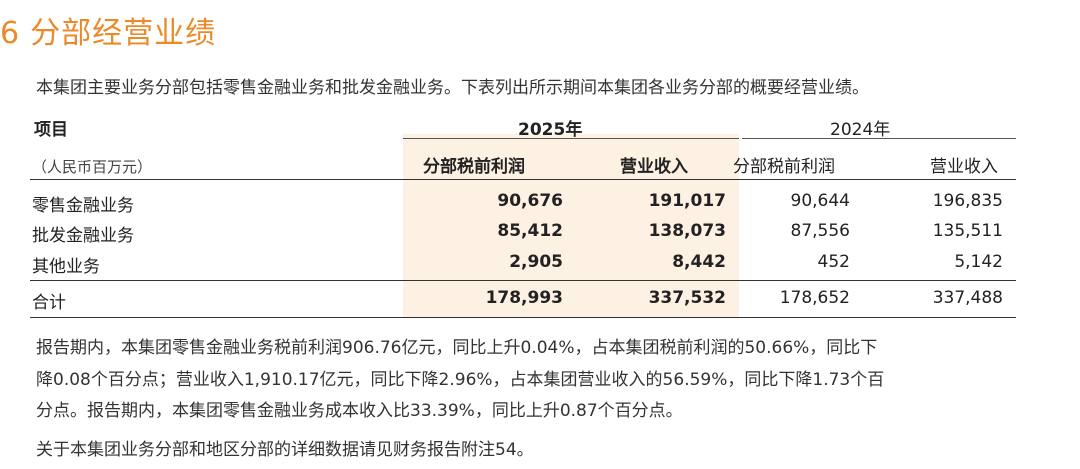 This screenshot has height=469, width=1080. I want to click on item-header: 项目, so click(51, 130).